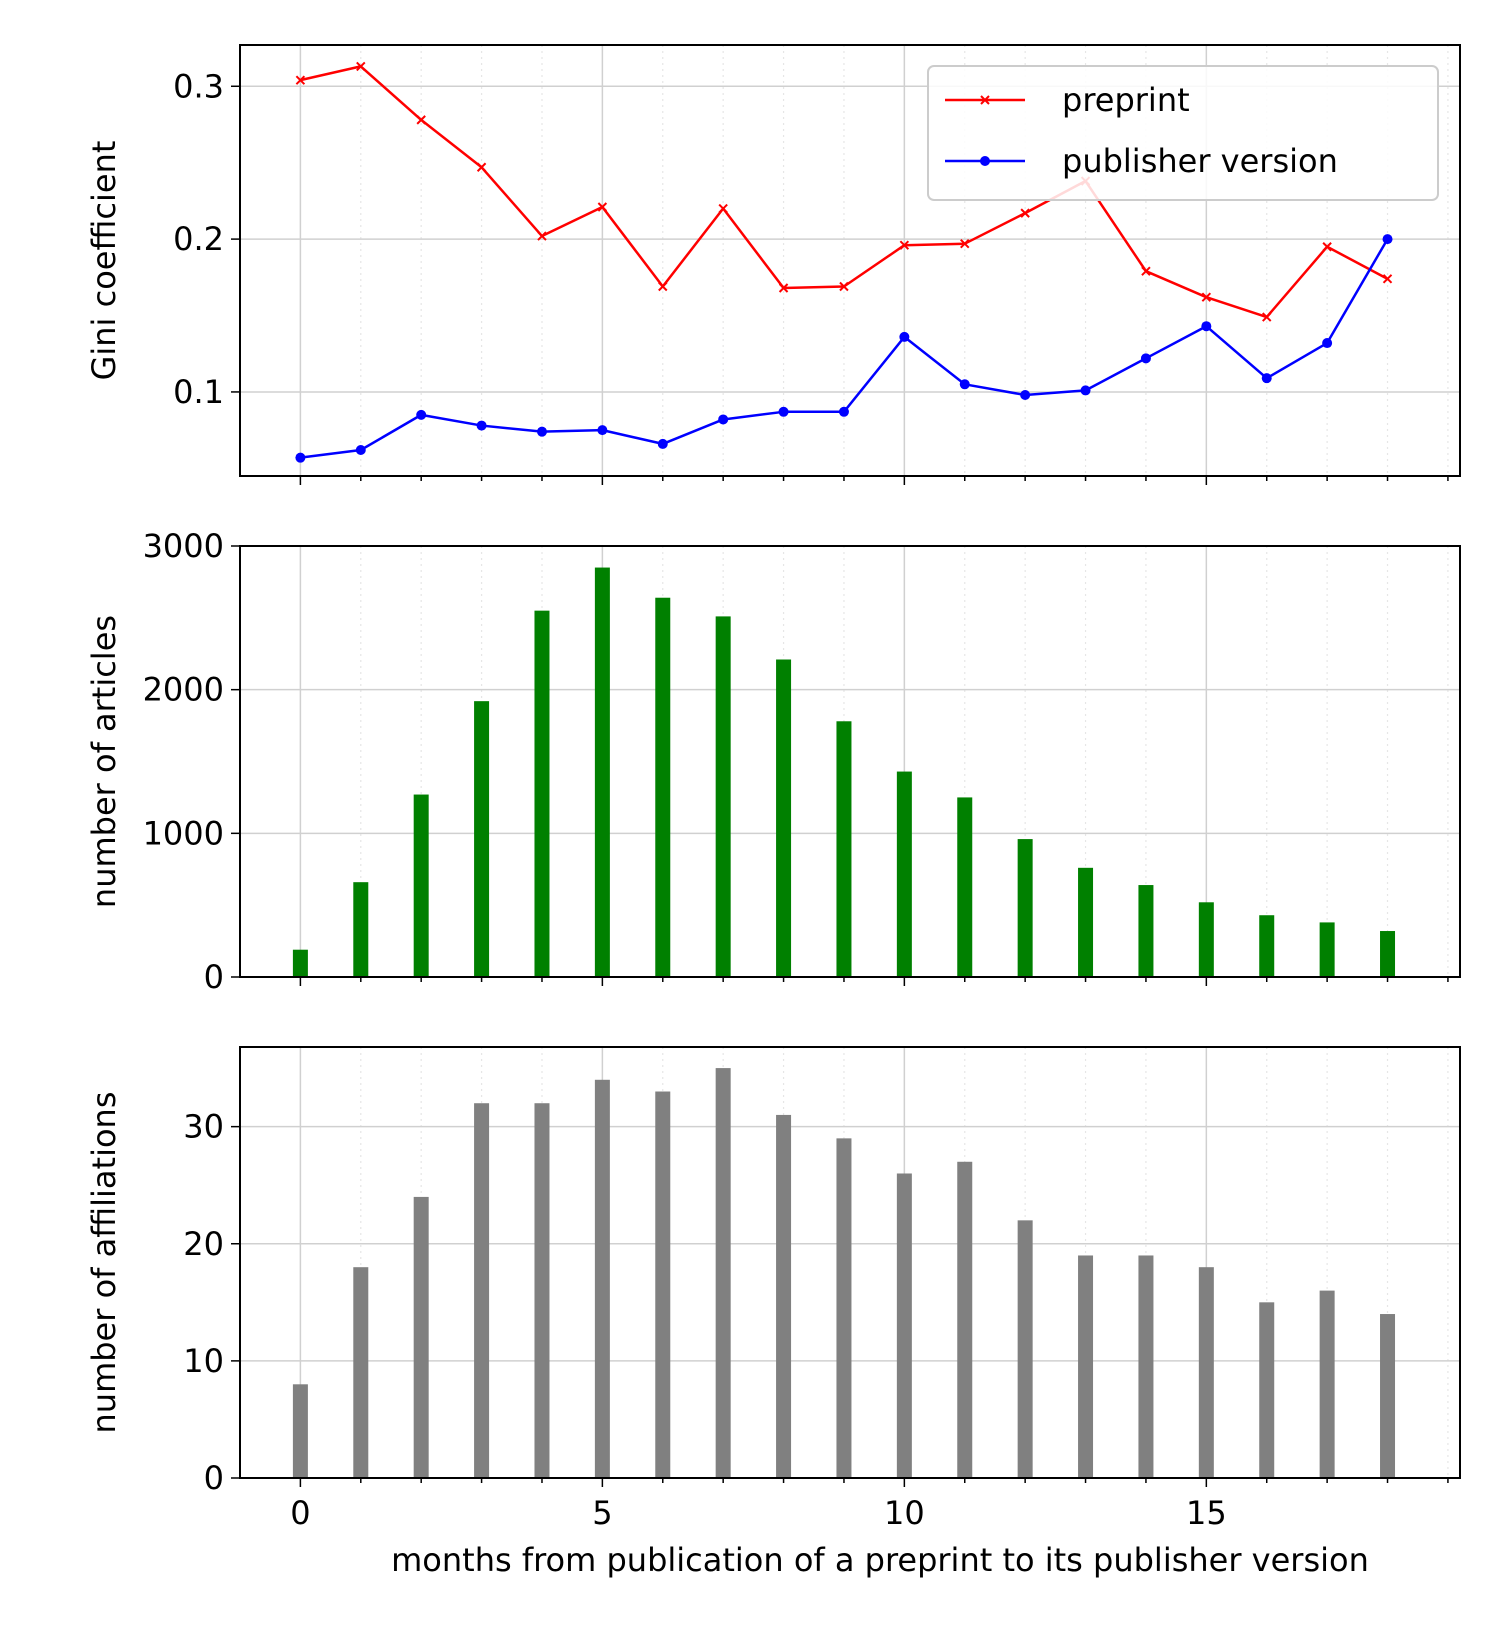 This screenshot has width=1500, height=1650. I want to click on y-tick-label: 0.3, so click(198, 86).